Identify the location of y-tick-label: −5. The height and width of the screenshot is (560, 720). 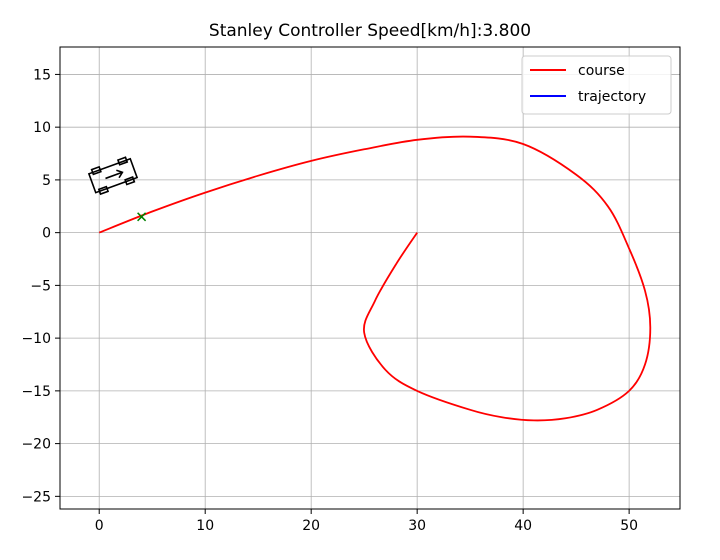
(40, 286).